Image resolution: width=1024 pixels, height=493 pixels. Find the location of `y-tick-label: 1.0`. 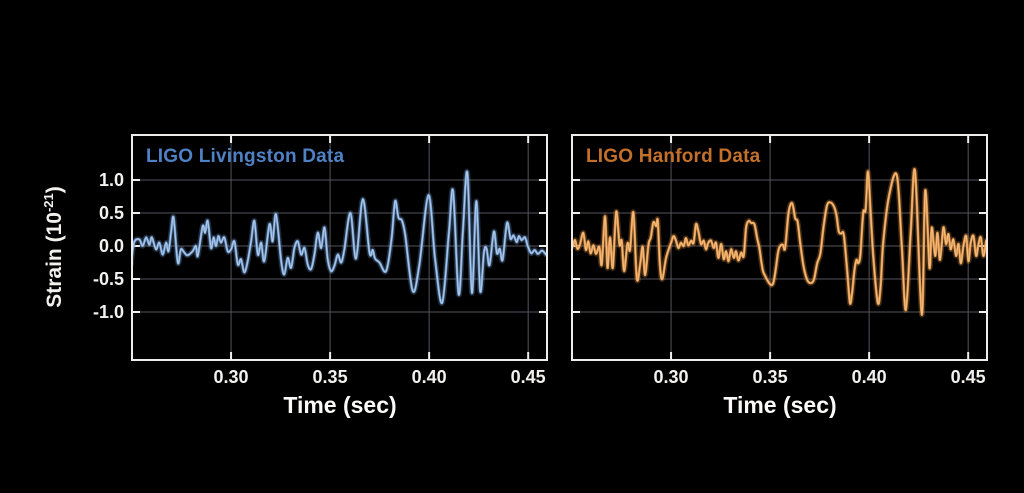

y-tick-label: 1.0 is located at coordinates (111, 180).